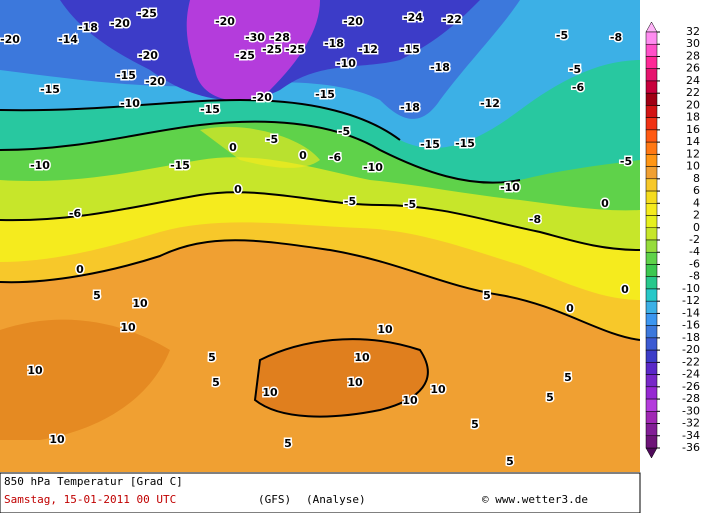 The width and height of the screenshot is (704, 513). What do you see at coordinates (691, 325) in the screenshot?
I see `legend-label: -16` at bounding box center [691, 325].